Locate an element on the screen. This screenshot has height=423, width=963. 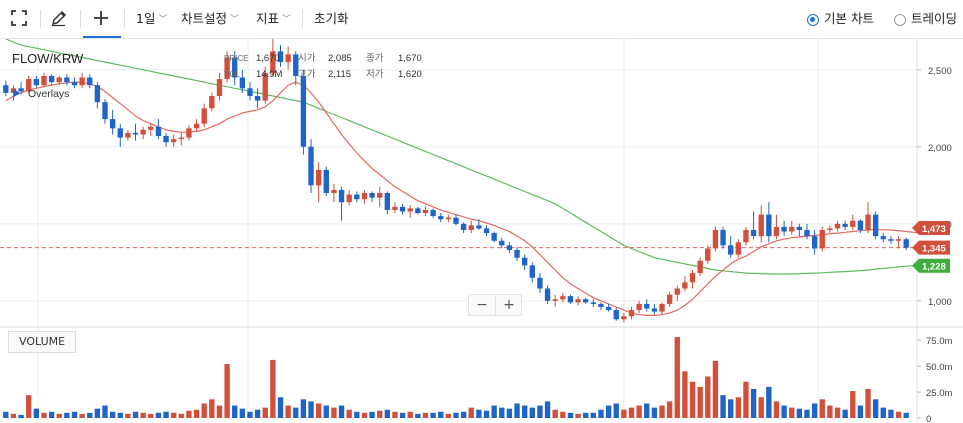
zoom-in-button: + is located at coordinates (508, 305).